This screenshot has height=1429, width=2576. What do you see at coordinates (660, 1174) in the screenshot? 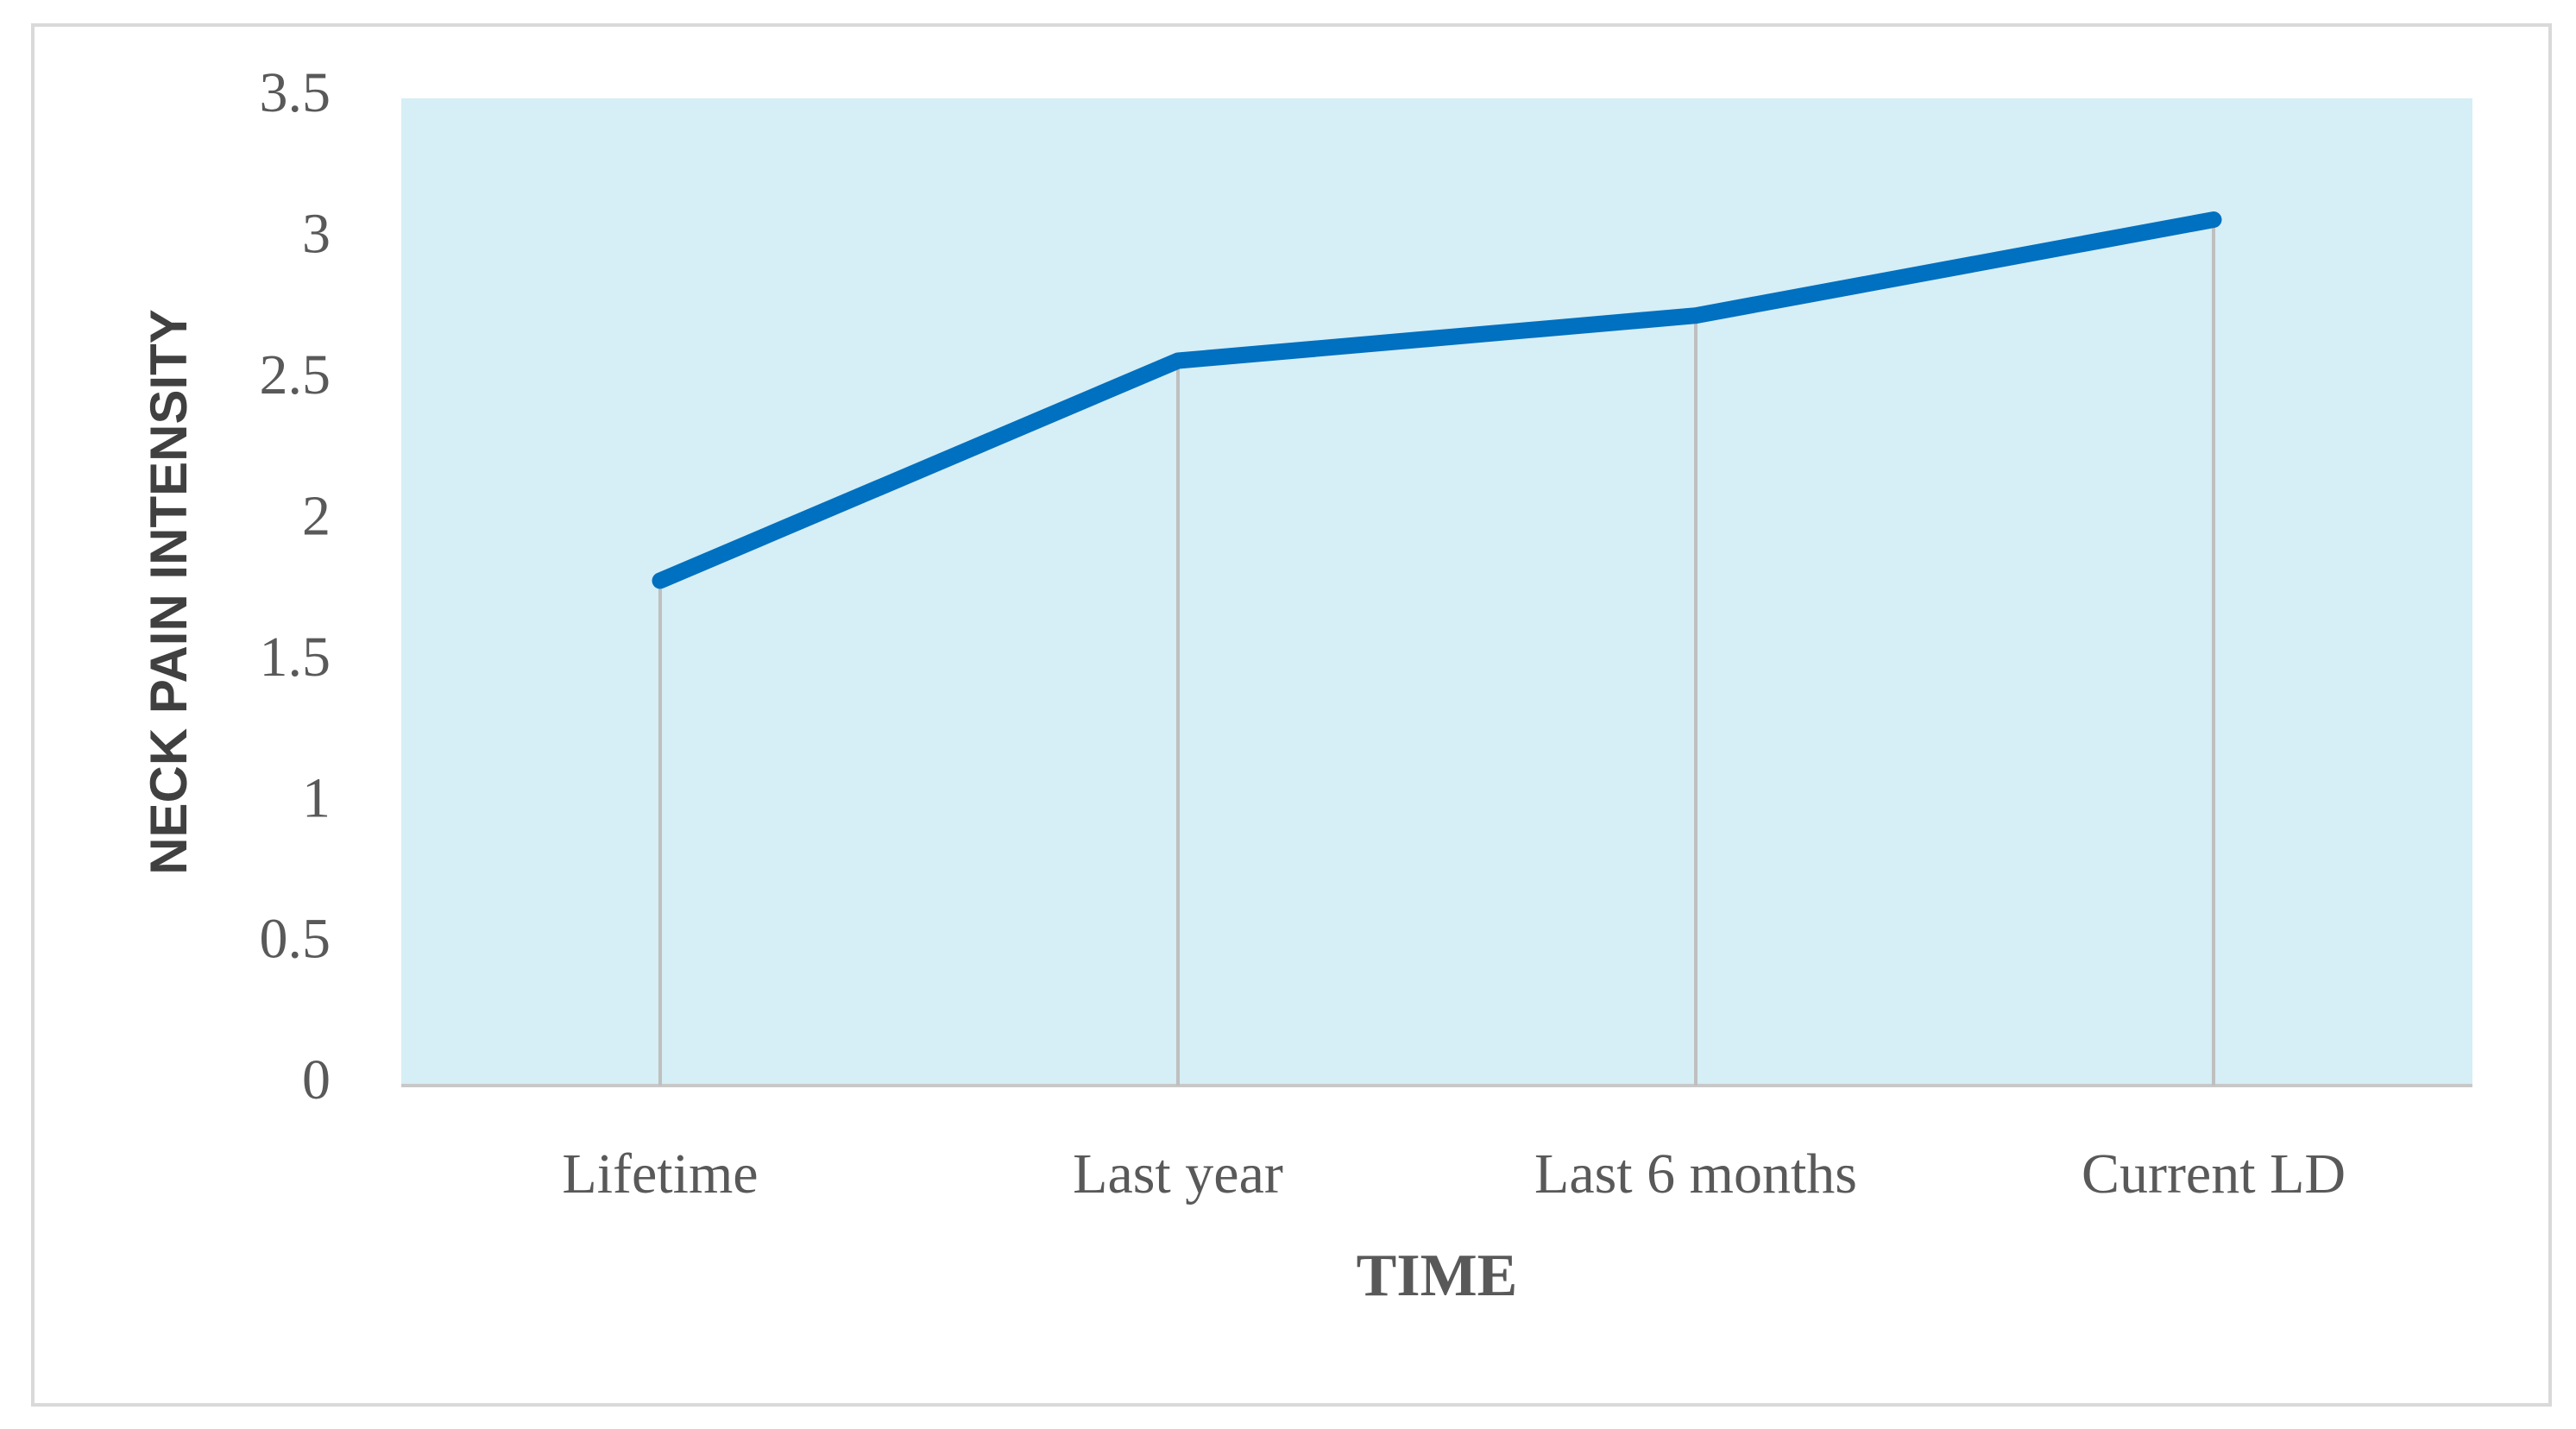
I see `x-tick-label: Lifetime` at bounding box center [660, 1174].